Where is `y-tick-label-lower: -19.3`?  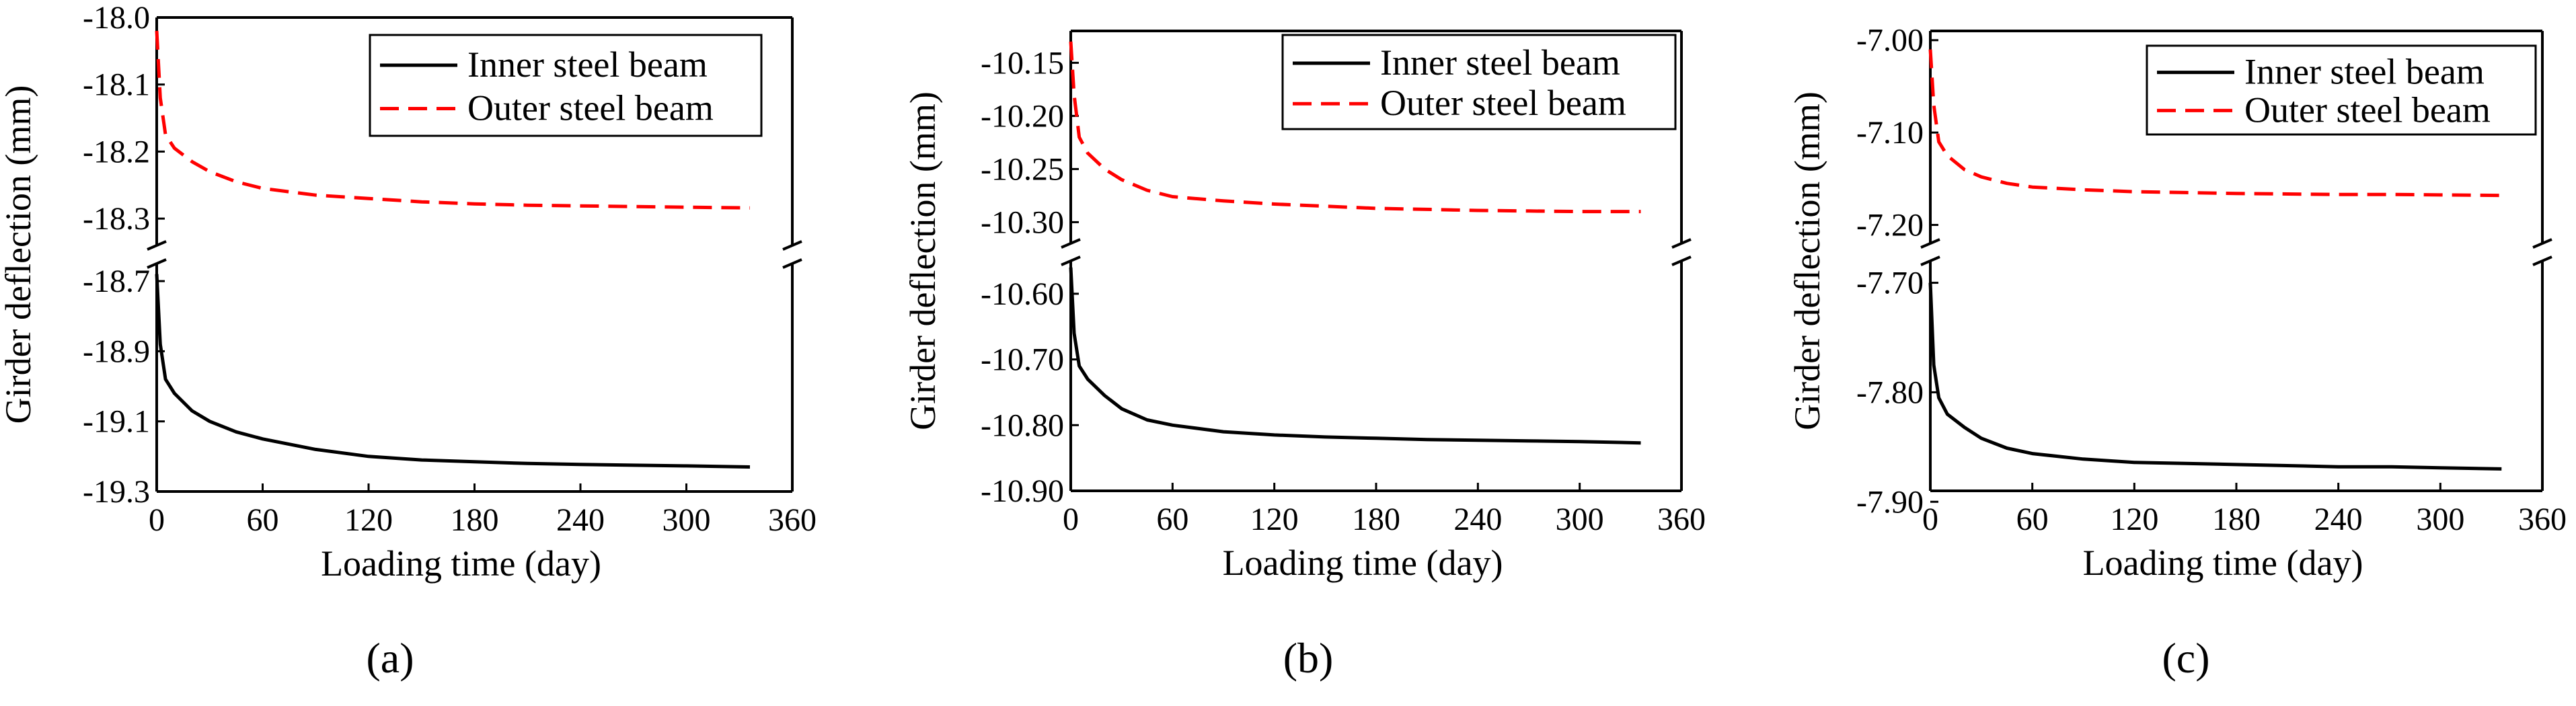
y-tick-label-lower: -19.3 is located at coordinates (116, 492).